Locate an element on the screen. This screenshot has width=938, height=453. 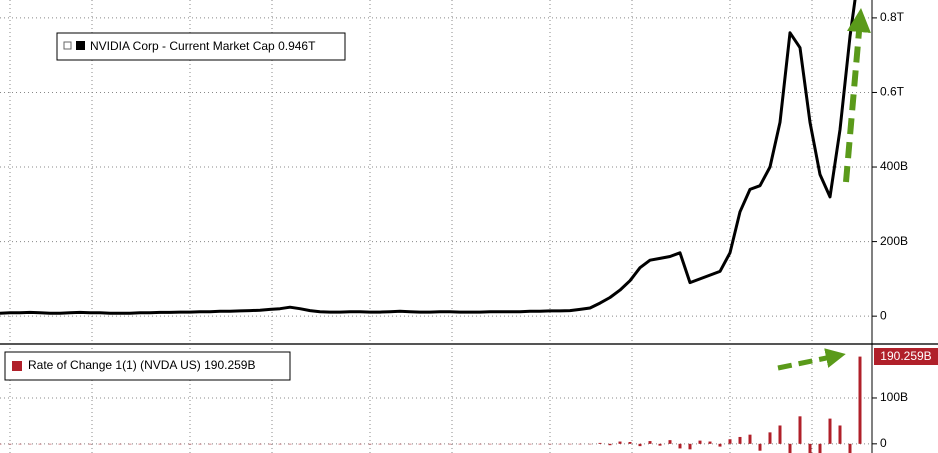
legend-value: 190.259B is located at coordinates (229, 365).